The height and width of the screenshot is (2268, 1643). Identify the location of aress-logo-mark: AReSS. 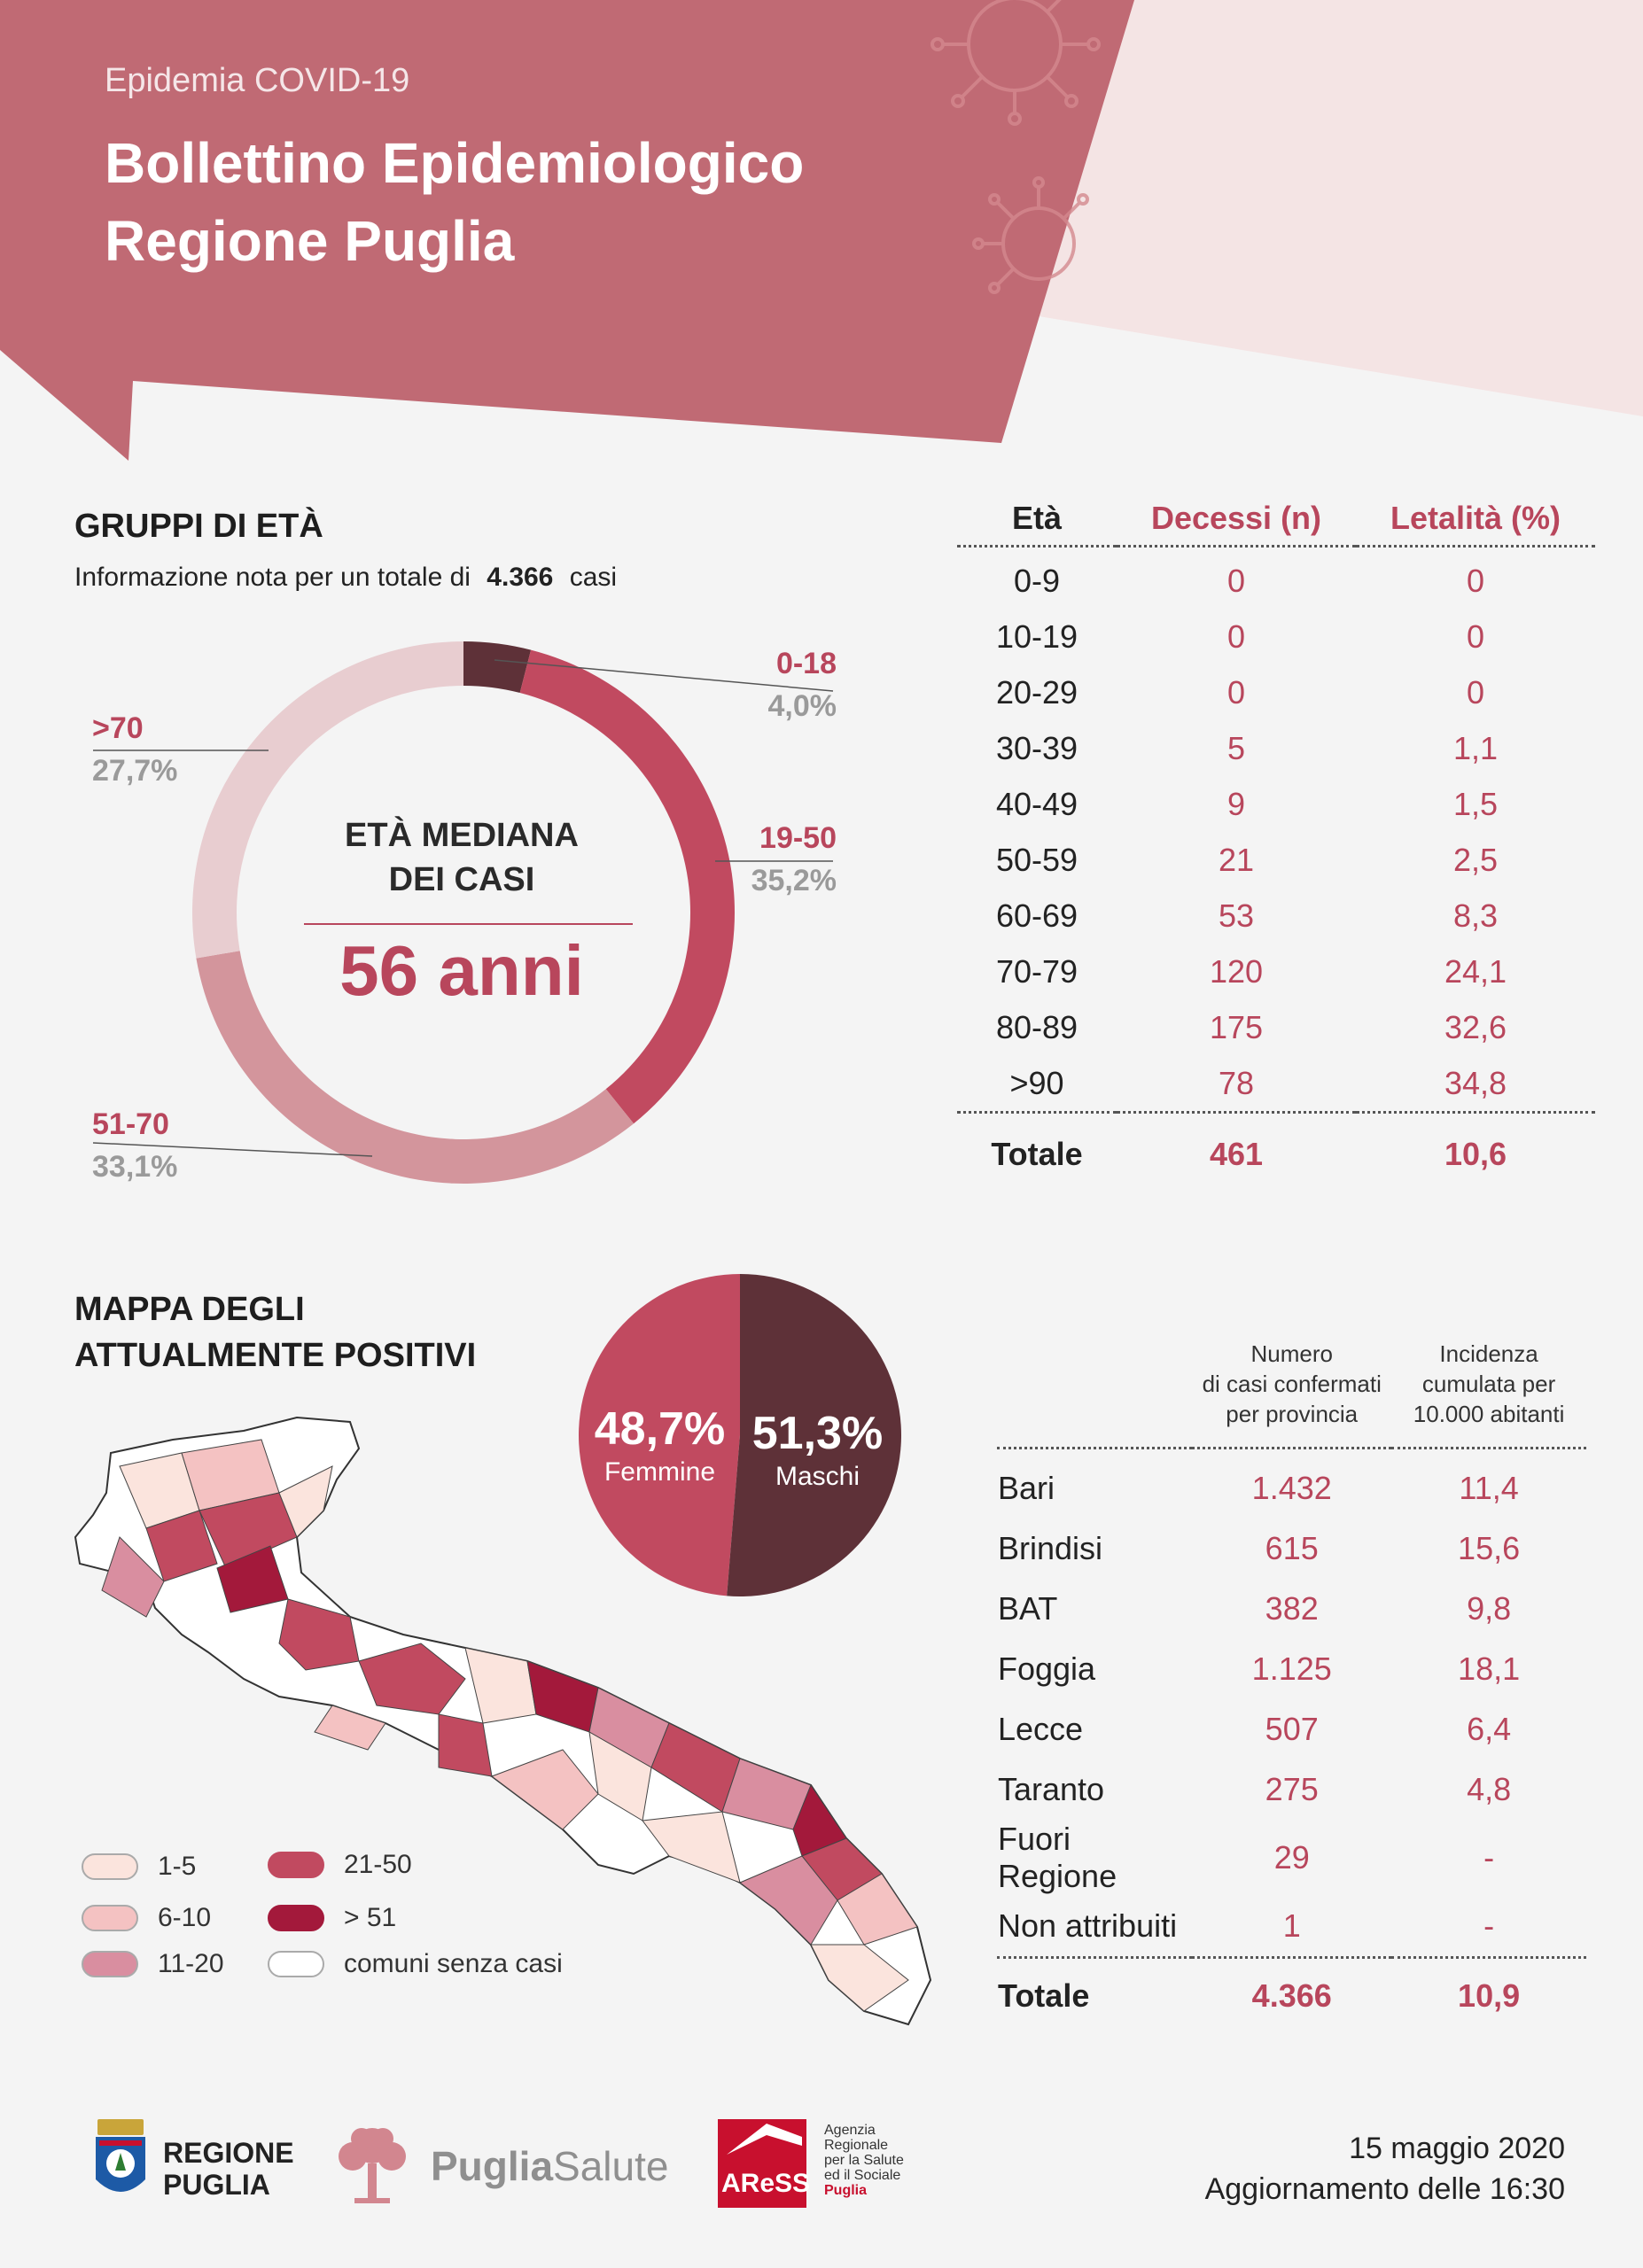
(764, 2163).